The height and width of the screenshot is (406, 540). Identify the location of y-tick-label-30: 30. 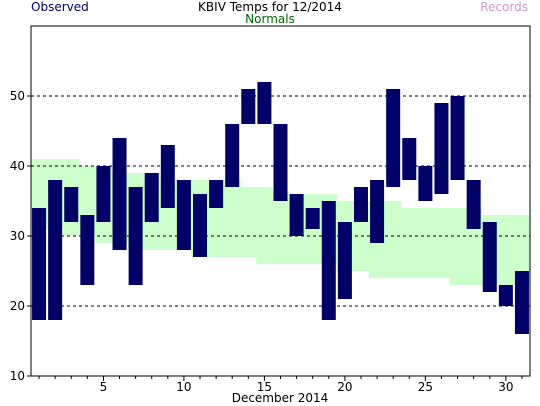
(17, 236).